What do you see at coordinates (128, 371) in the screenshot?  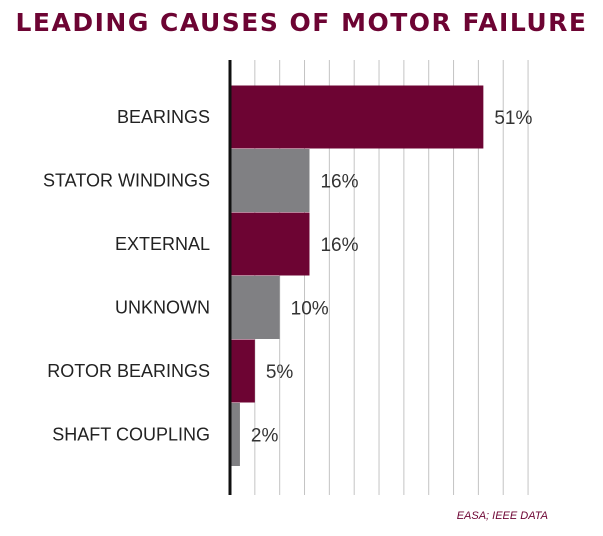 I see `category-label: ROTOR BEARINGS` at bounding box center [128, 371].